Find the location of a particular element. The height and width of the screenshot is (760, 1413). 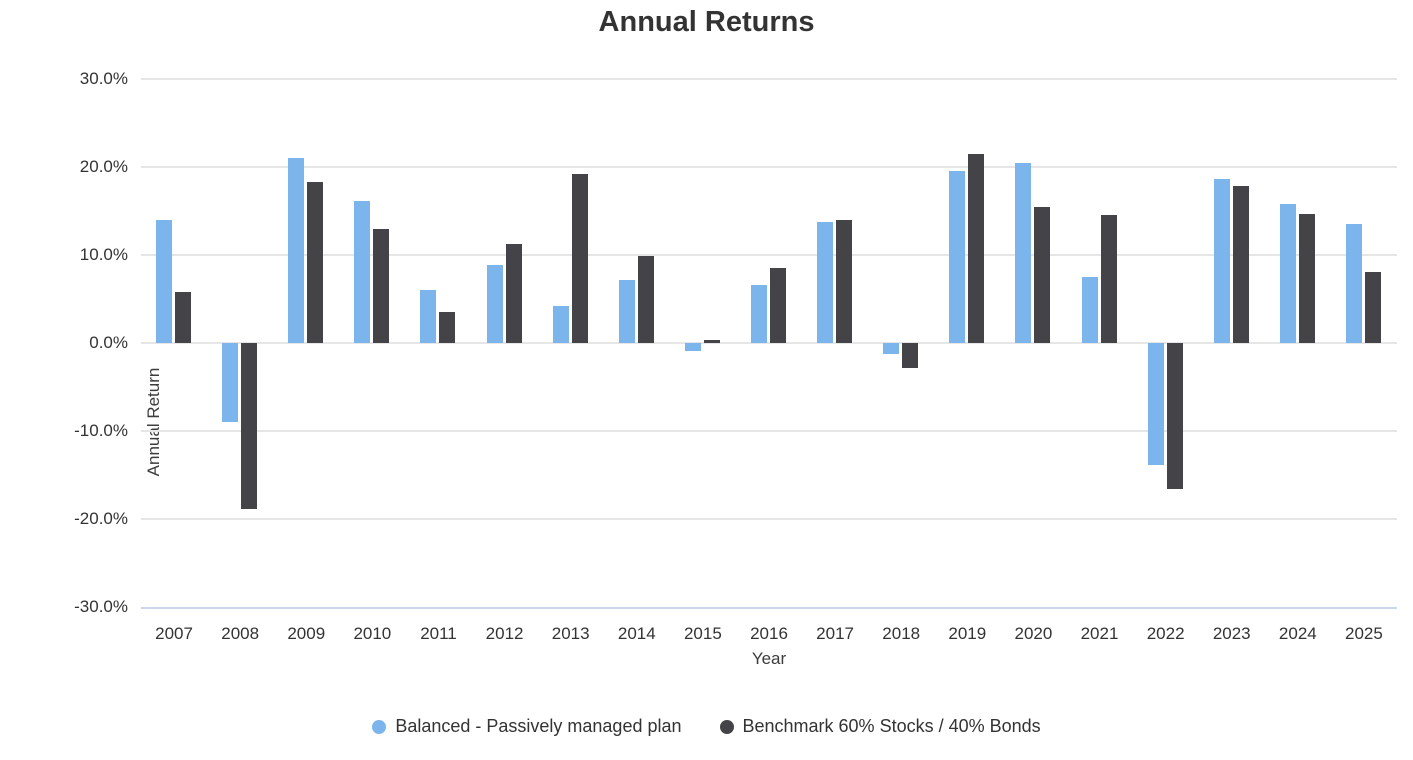

bar-series1-2021 is located at coordinates (1089, 310).